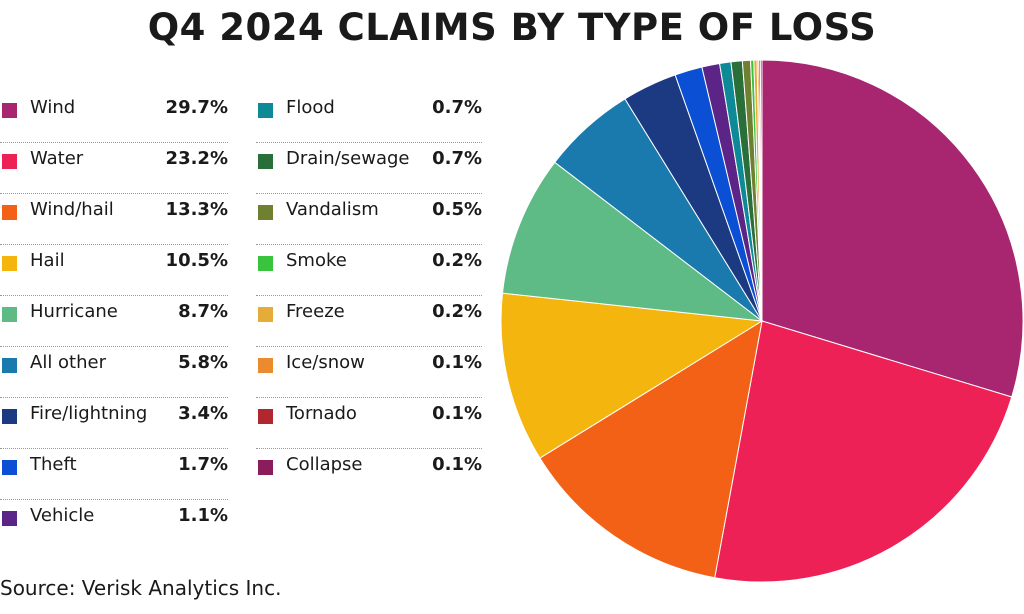 This screenshot has width=1024, height=614. Describe the element at coordinates (369, 117) in the screenshot. I see `legend-item: Flood 0.7%` at that location.